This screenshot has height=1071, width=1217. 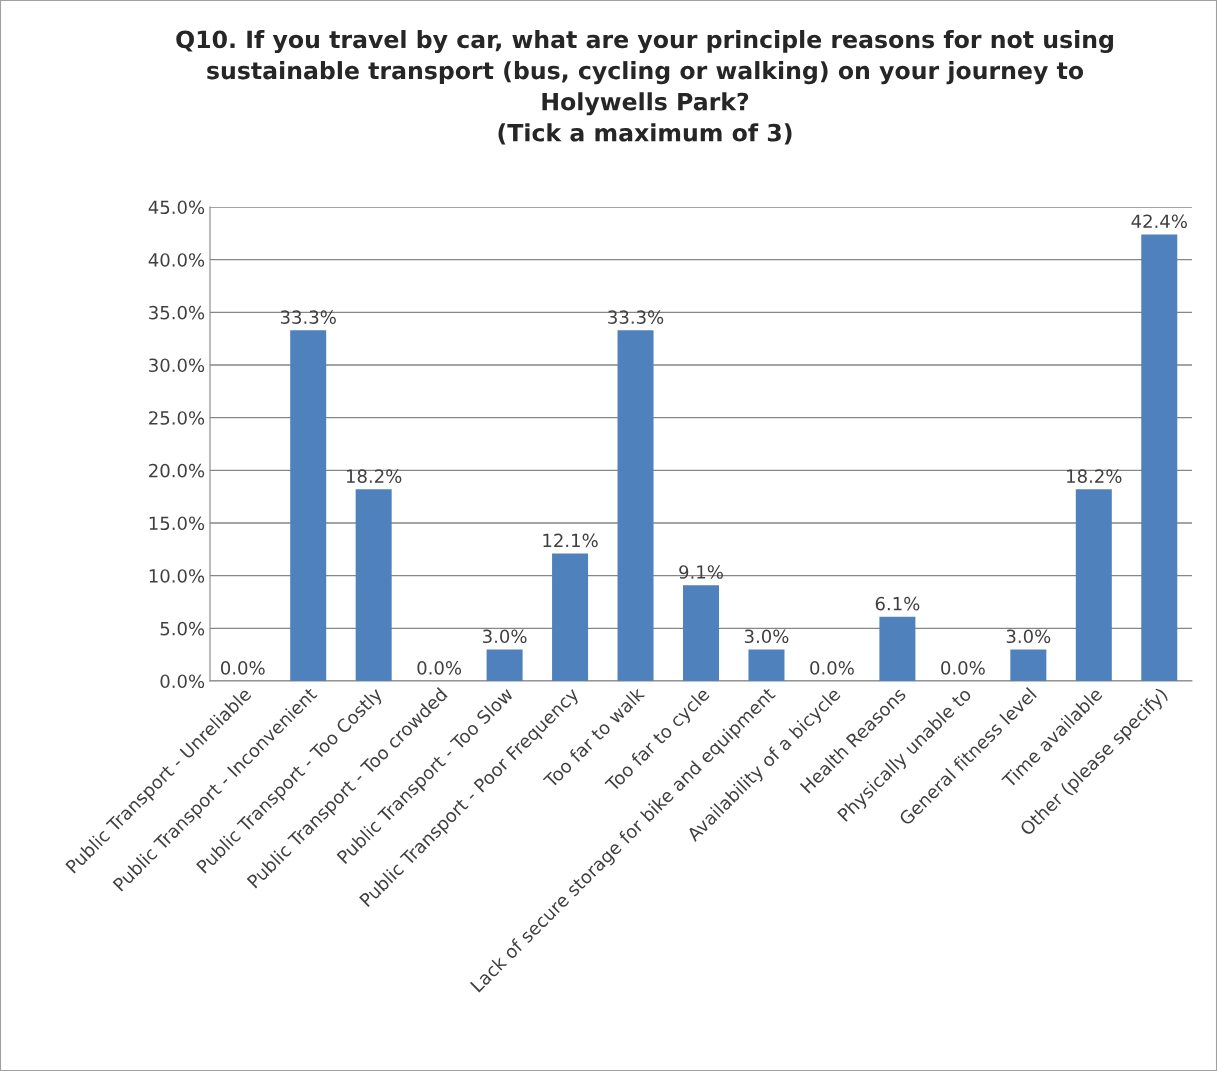 What do you see at coordinates (177, 470) in the screenshot?
I see `y-tick-label: 20.0%` at bounding box center [177, 470].